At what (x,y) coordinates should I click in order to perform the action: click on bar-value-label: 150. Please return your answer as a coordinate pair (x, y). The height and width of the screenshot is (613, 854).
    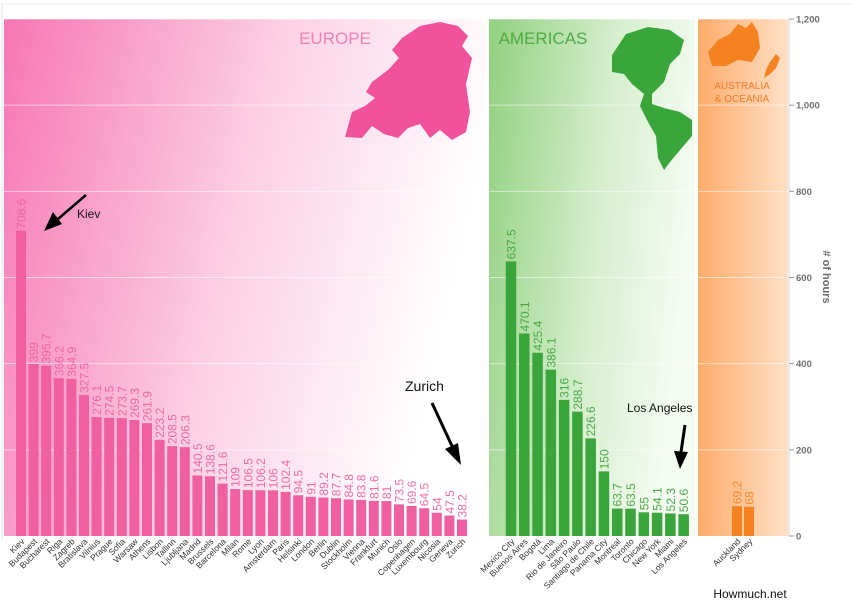
    Looking at the image, I should click on (604, 459).